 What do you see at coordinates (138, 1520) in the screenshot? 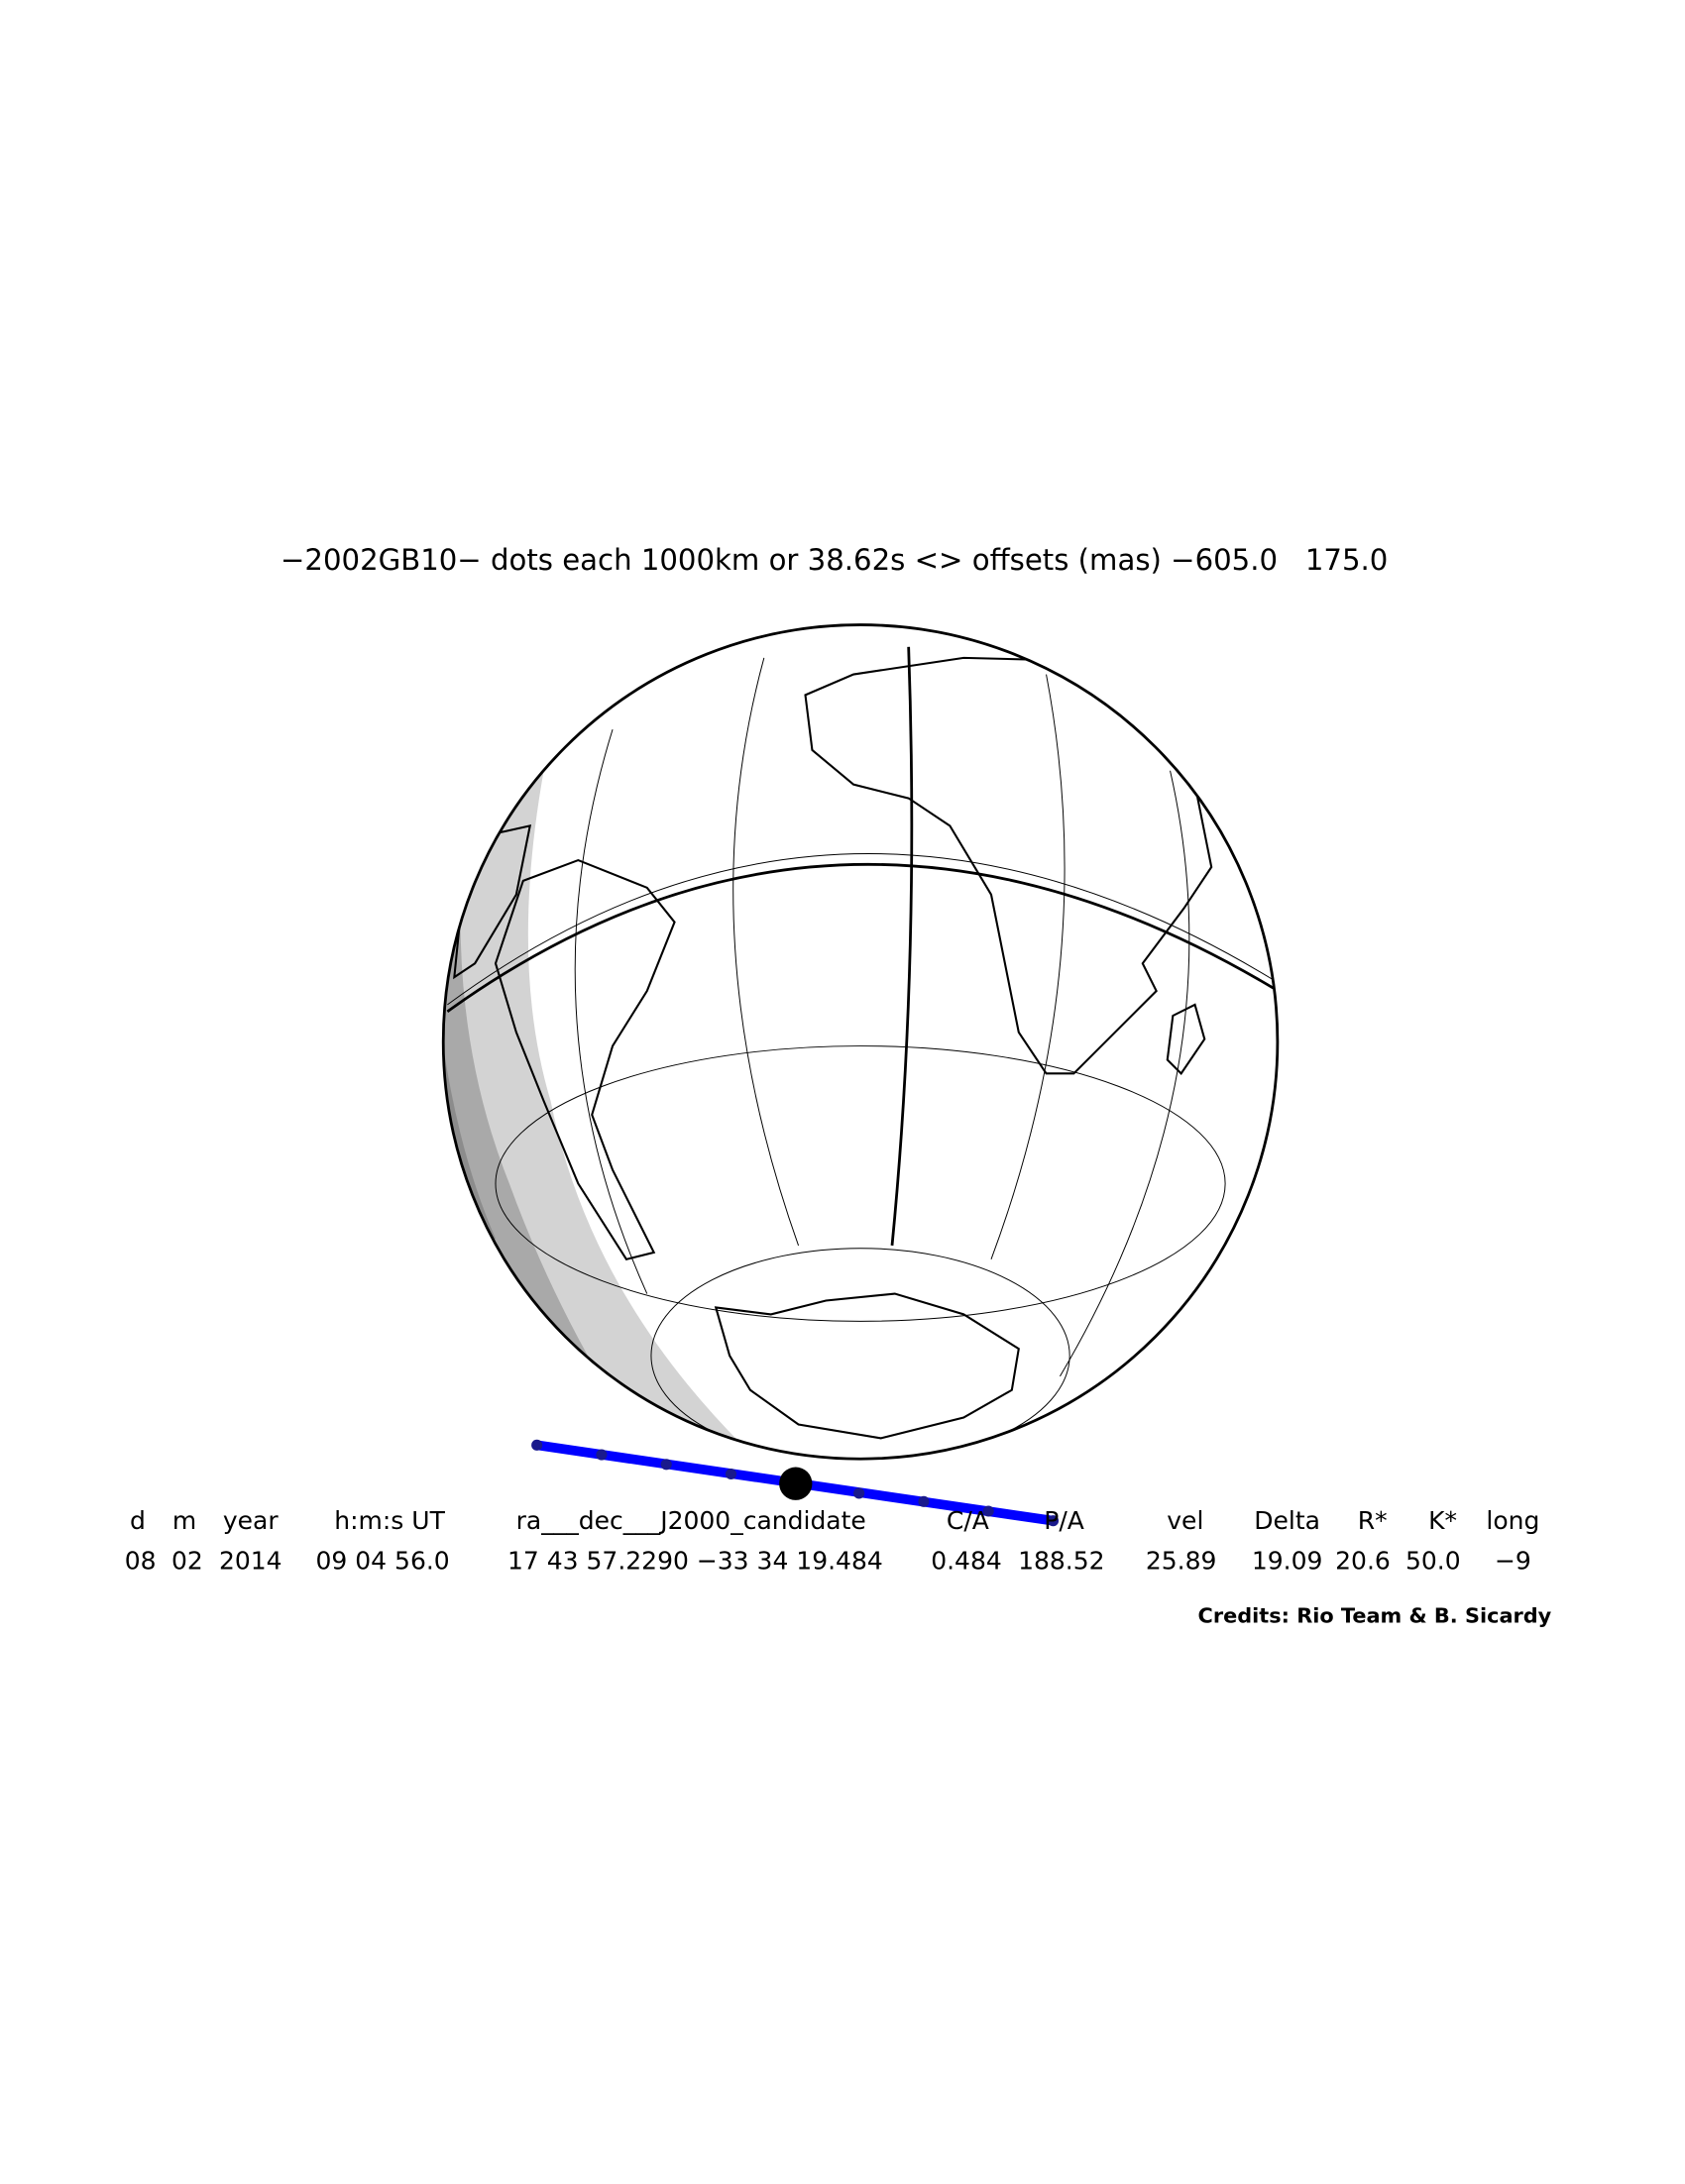
I see `column-header: d` at bounding box center [138, 1520].